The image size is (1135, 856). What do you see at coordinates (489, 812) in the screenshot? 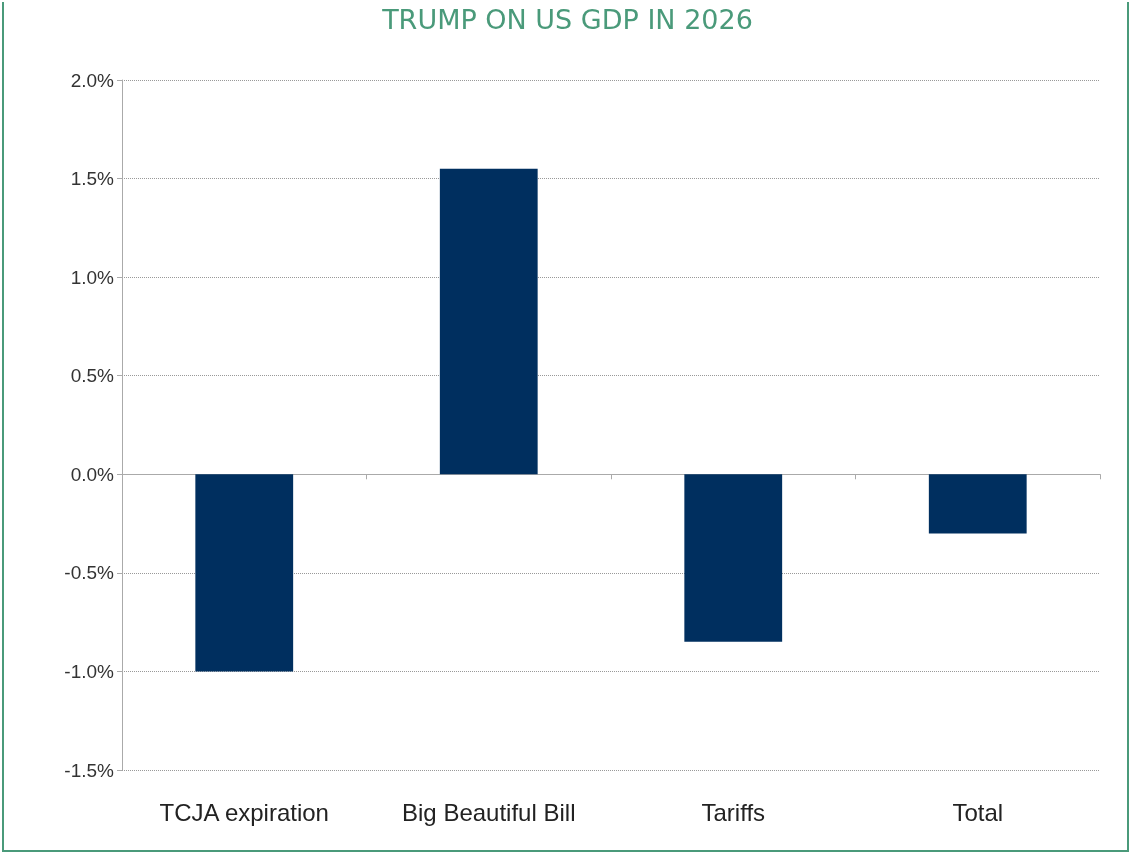
I see `x-tick-label: Big Beautiful Bill` at bounding box center [489, 812].